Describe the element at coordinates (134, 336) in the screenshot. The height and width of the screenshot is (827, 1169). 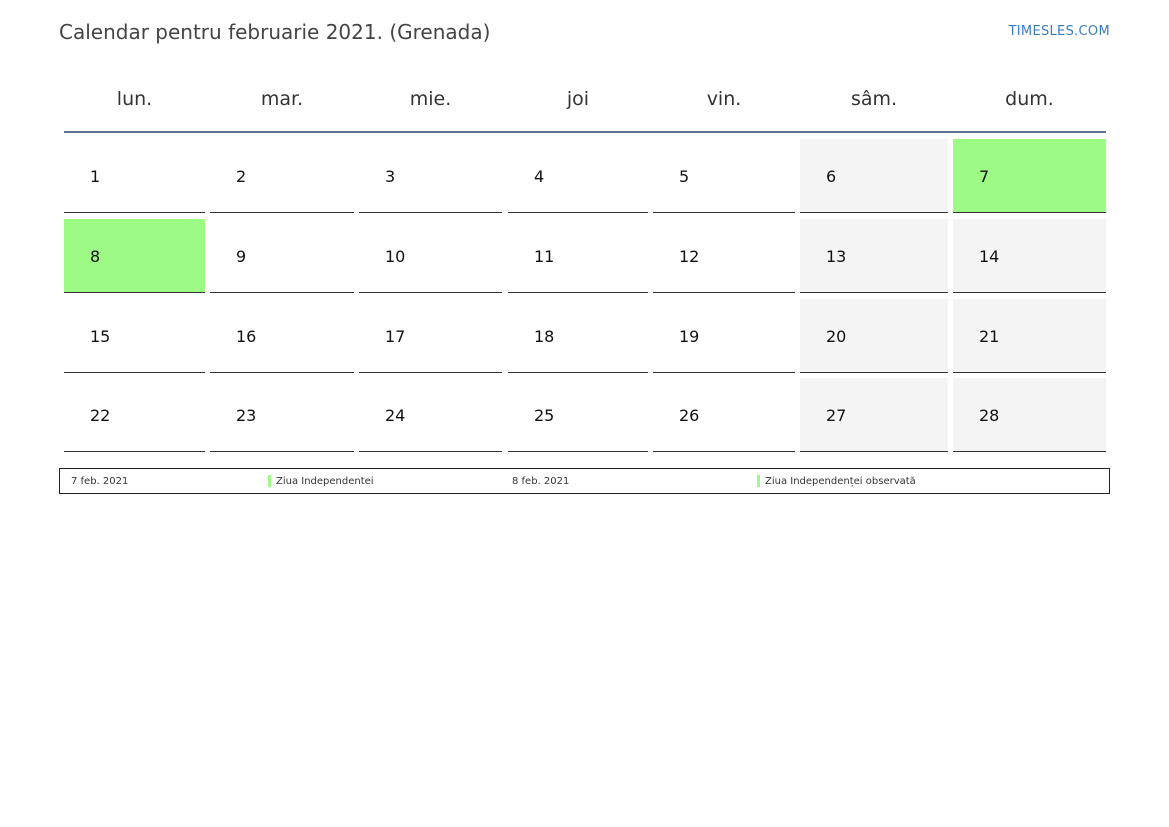
I see `day-cell: 15` at that location.